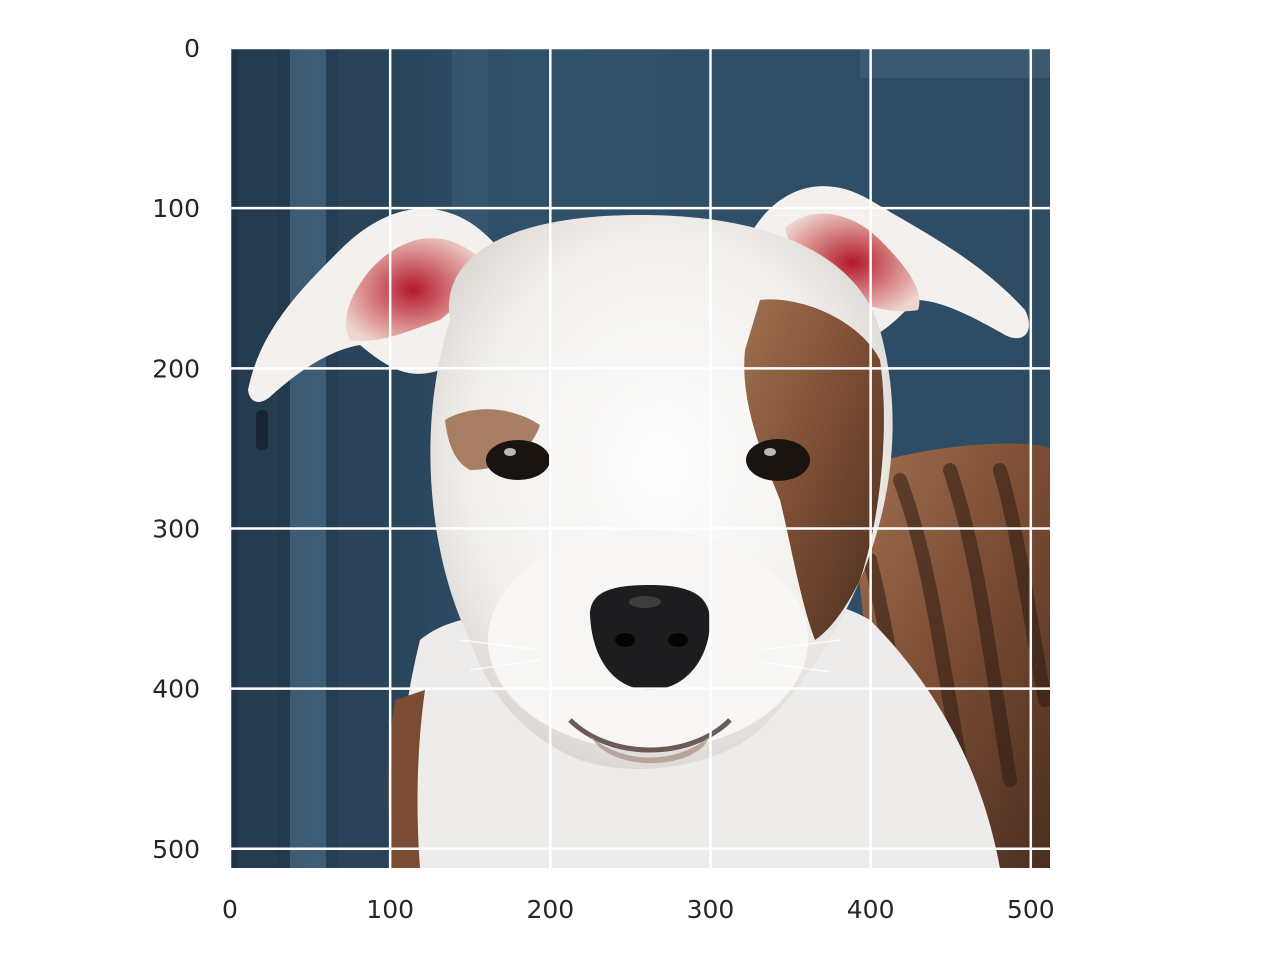 The height and width of the screenshot is (960, 1280). What do you see at coordinates (176, 528) in the screenshot?
I see `y-tick-label: 300` at bounding box center [176, 528].